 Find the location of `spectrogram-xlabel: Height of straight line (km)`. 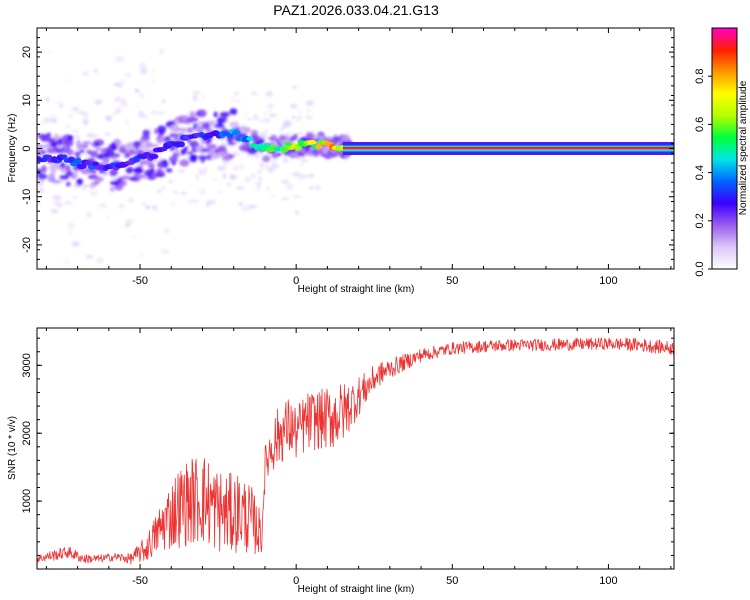

spectrogram-xlabel: Height of straight line (km) is located at coordinates (356, 289).